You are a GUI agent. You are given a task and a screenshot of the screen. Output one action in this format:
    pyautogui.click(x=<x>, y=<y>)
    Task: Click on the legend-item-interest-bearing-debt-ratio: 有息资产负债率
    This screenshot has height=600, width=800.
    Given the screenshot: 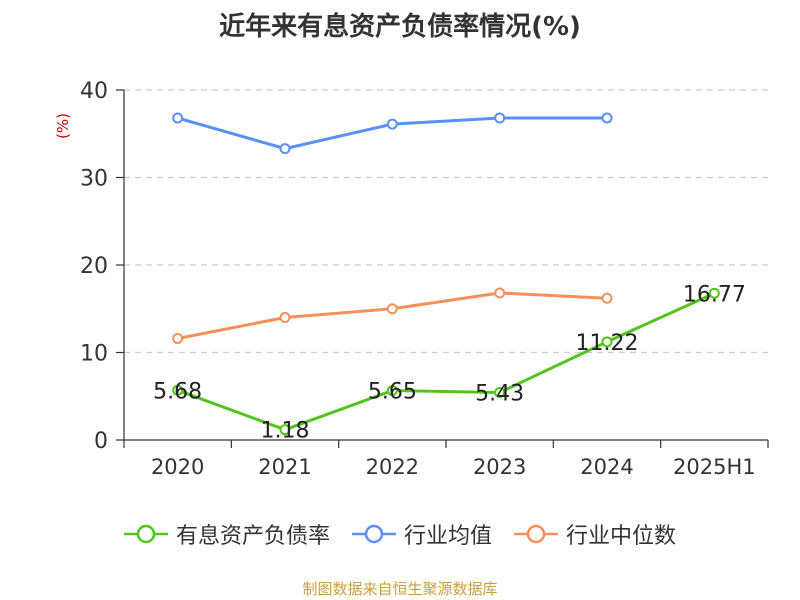 What is the action you would take?
    pyautogui.click(x=226, y=534)
    